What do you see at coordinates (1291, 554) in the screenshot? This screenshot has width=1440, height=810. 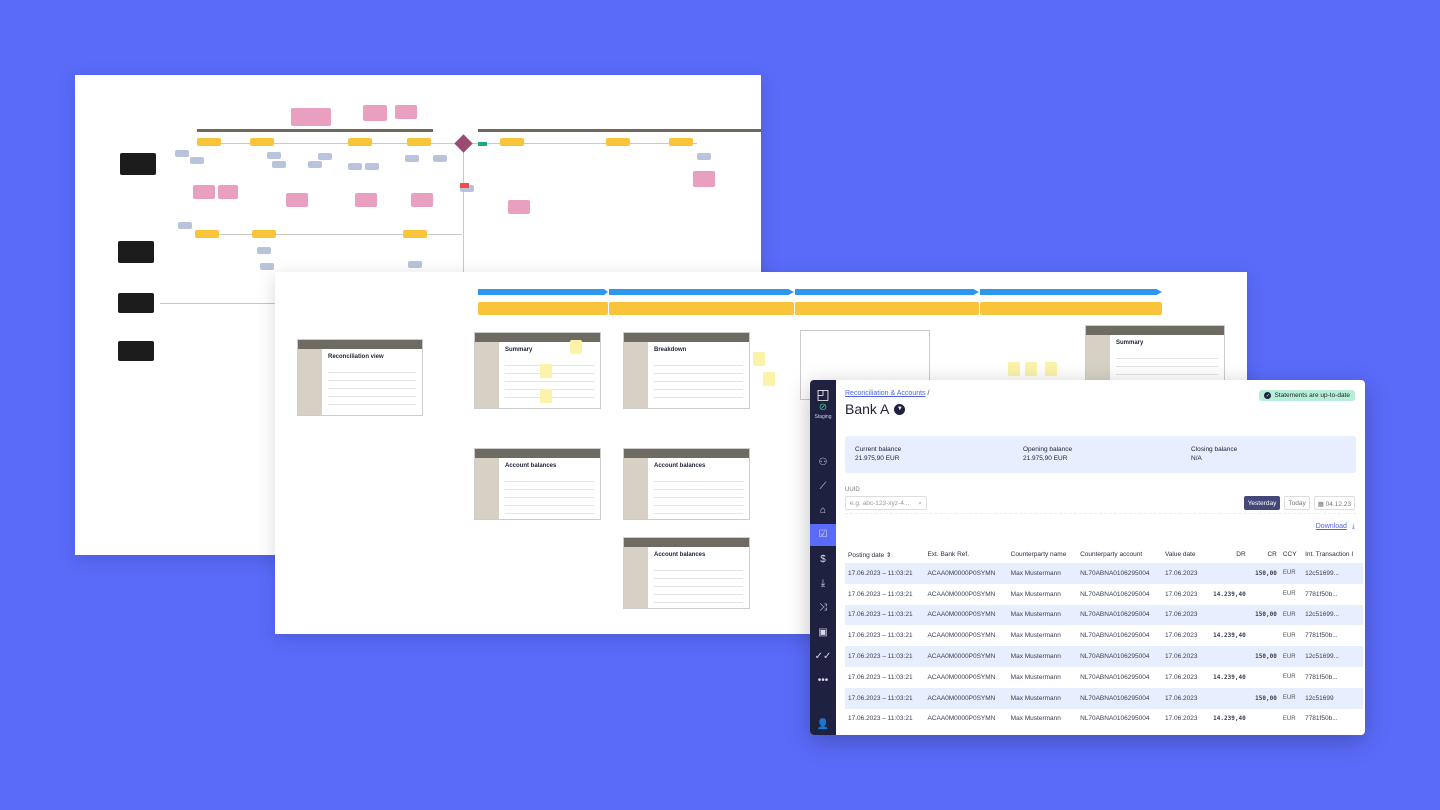 I see `column-header: CCY` at bounding box center [1291, 554].